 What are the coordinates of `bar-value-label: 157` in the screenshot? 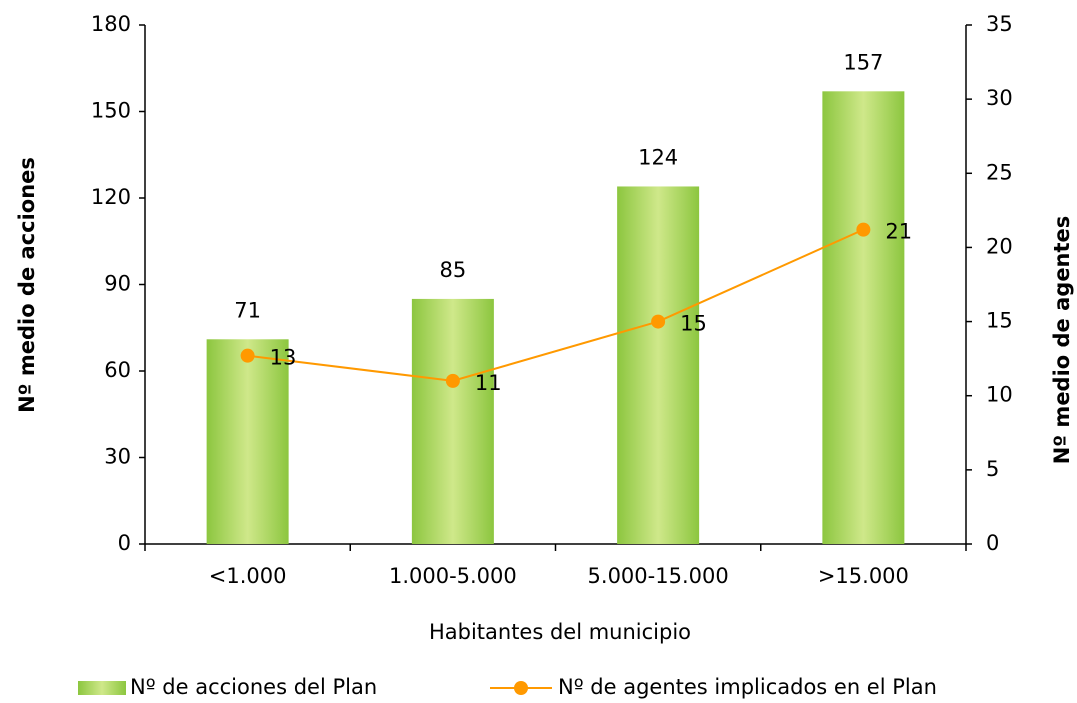 It's located at (863, 62).